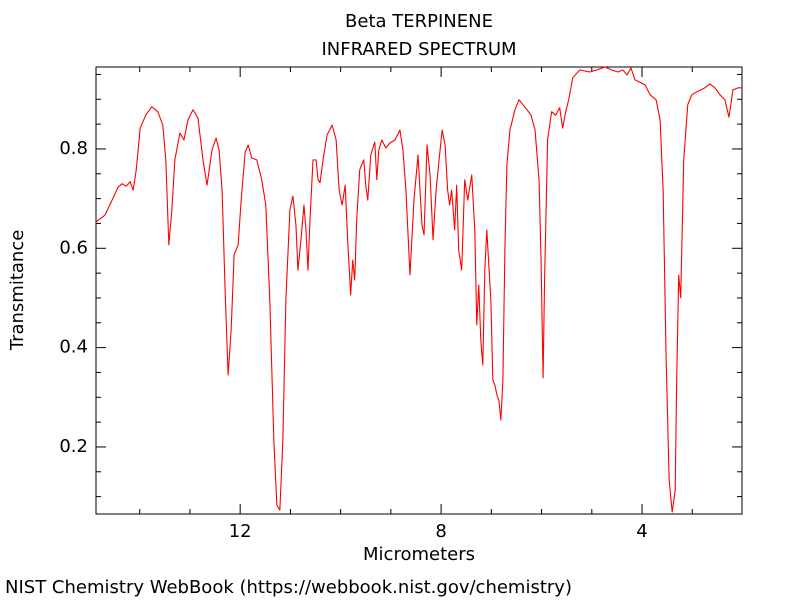 The width and height of the screenshot is (800, 600). What do you see at coordinates (240, 531) in the screenshot?
I see `x-tick-label: 12` at bounding box center [240, 531].